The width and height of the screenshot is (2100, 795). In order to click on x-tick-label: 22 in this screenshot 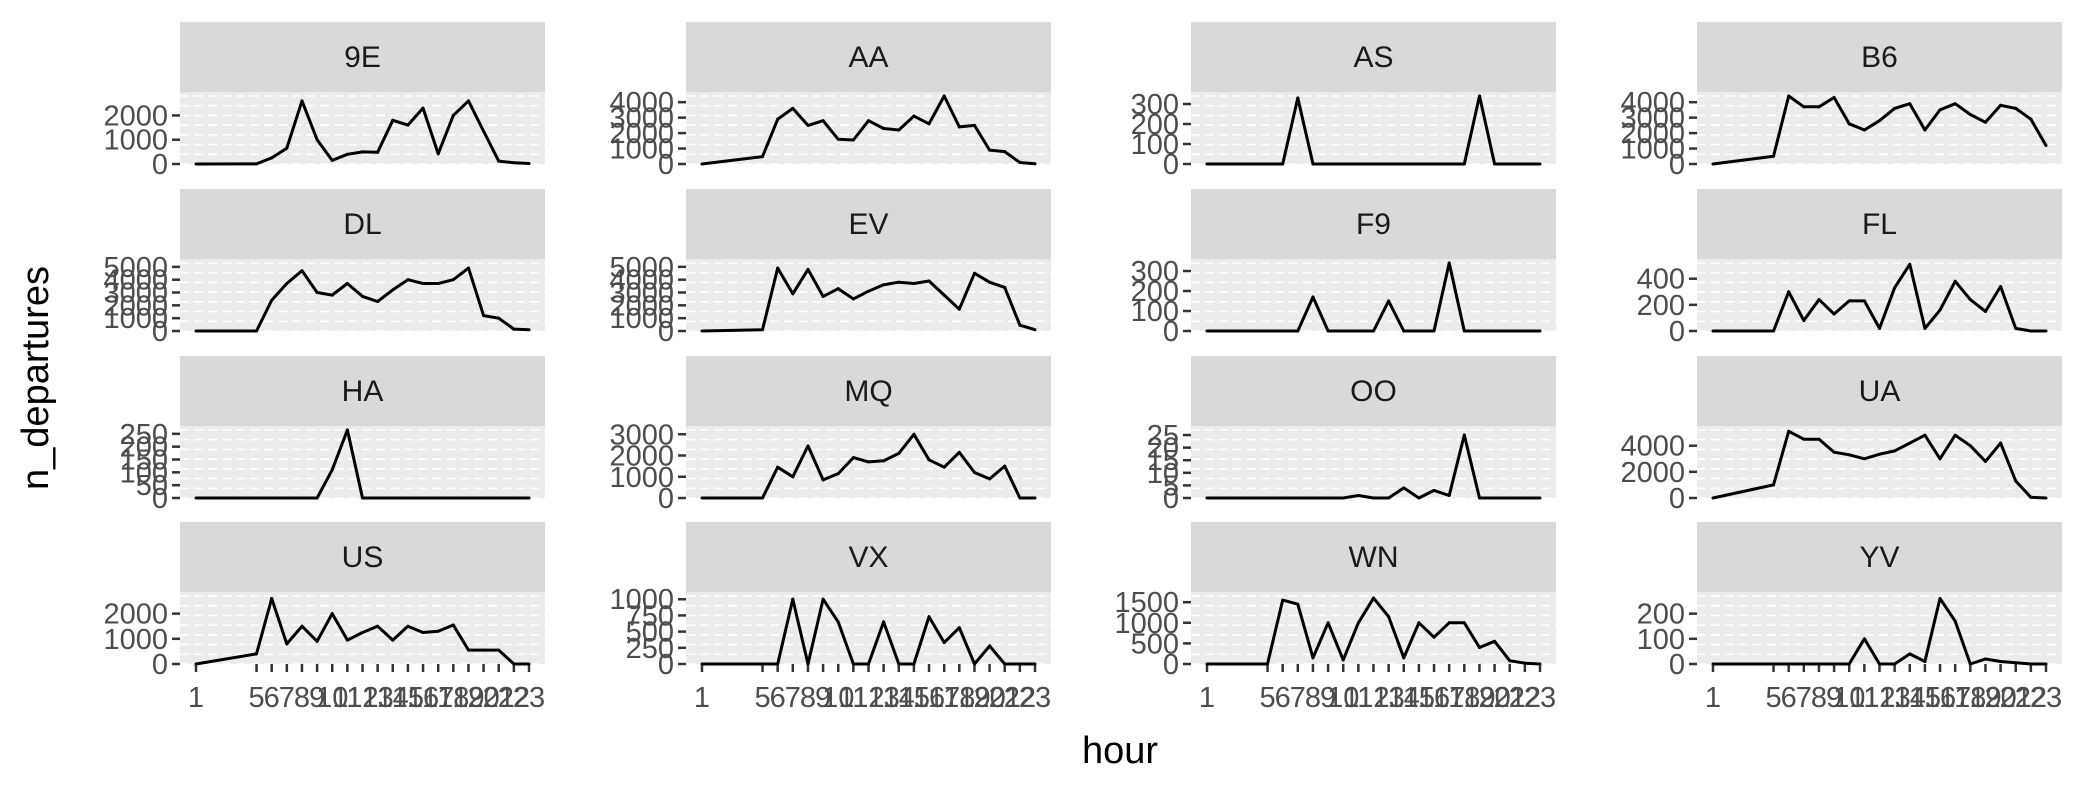, I will do `click(514, 698)`.